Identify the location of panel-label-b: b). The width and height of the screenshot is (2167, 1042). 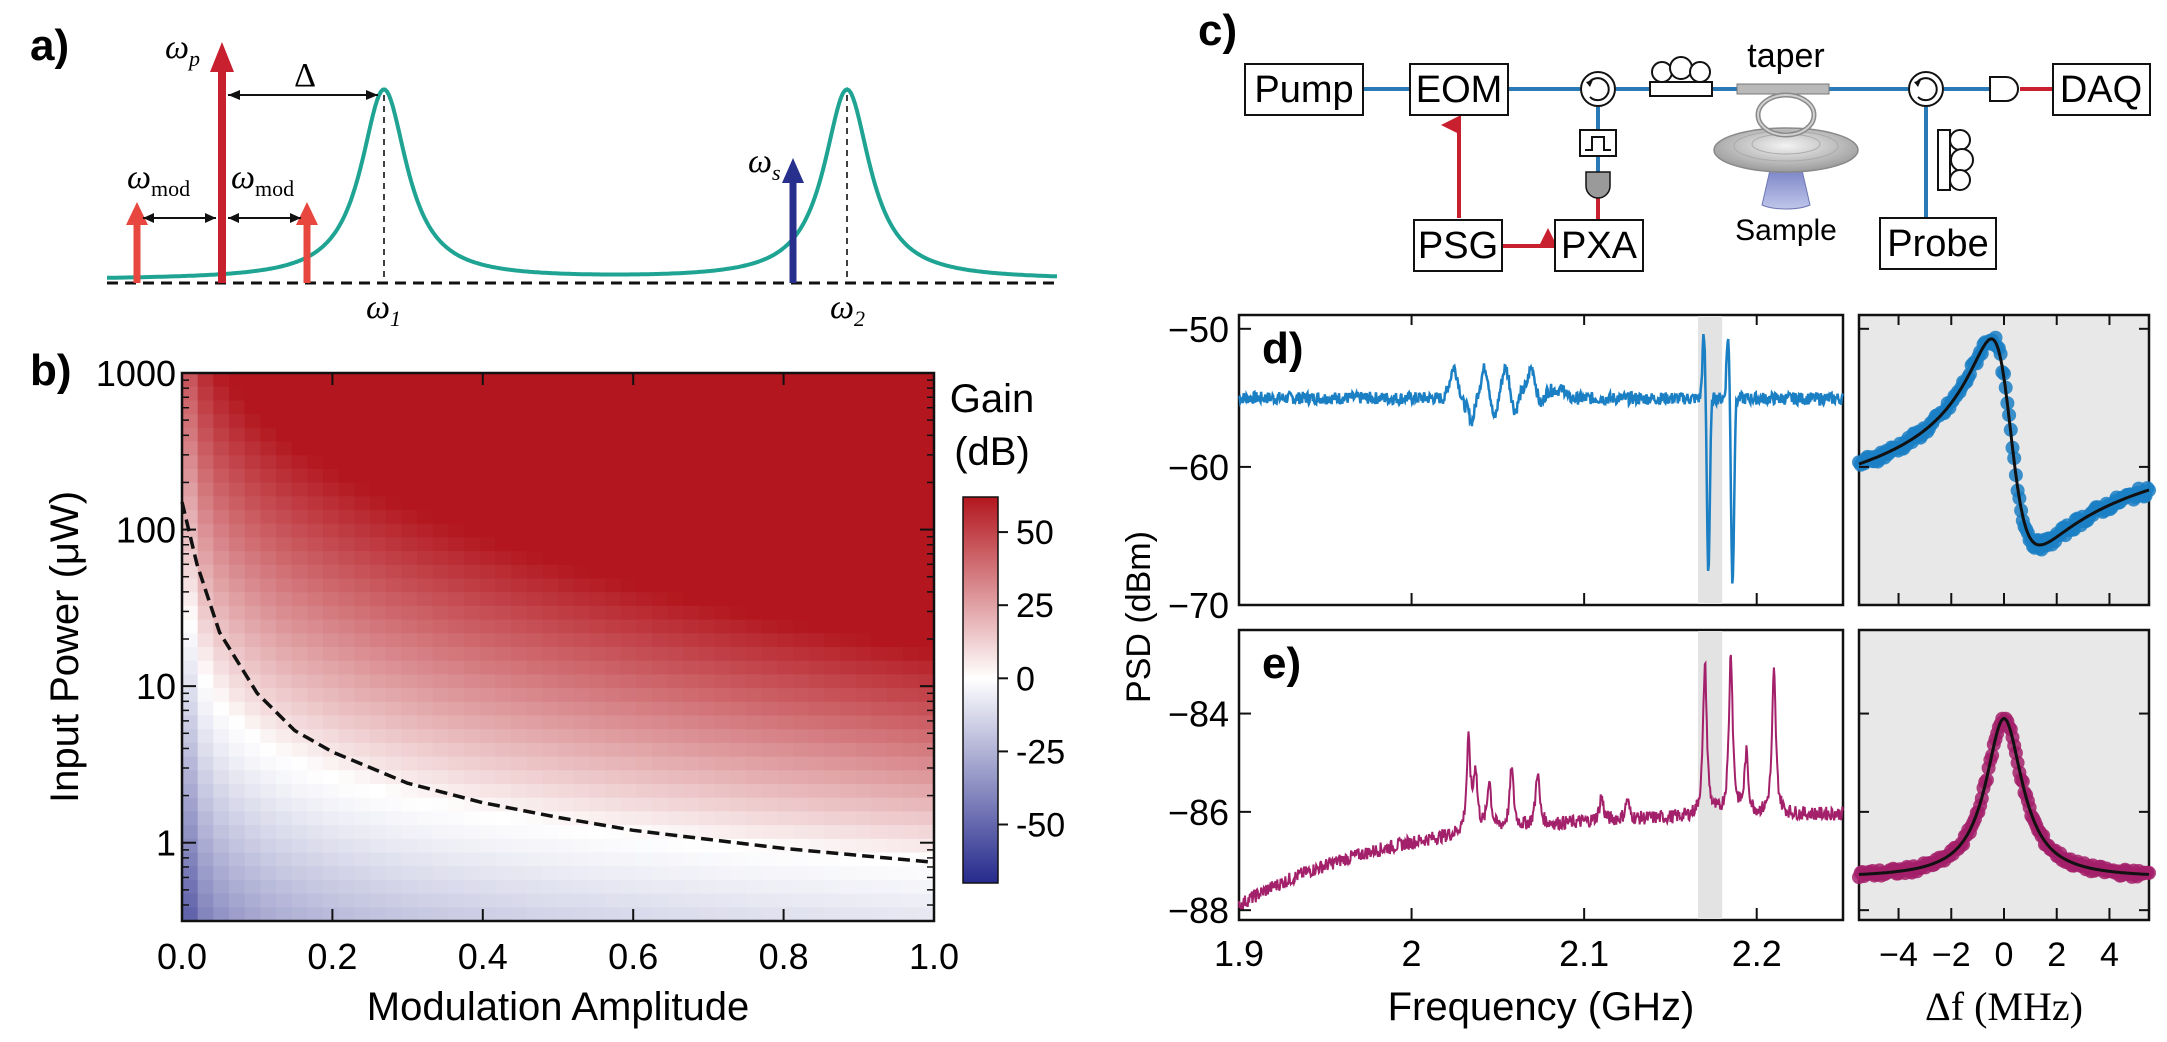
(51, 370).